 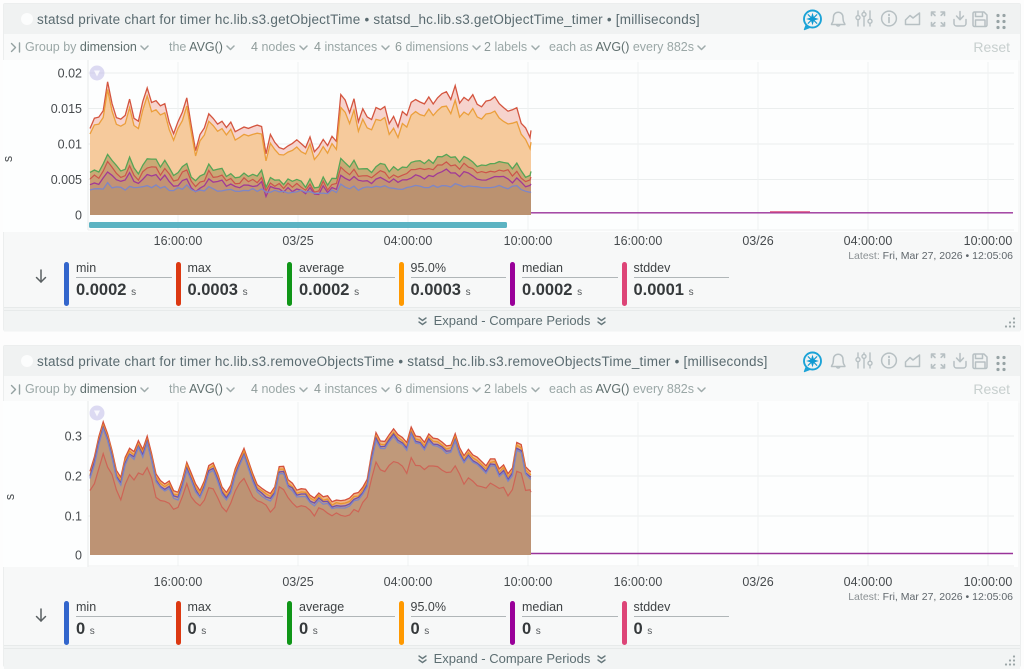 What do you see at coordinates (73, 477) in the screenshot?
I see `svg-text: 0.2` at bounding box center [73, 477].